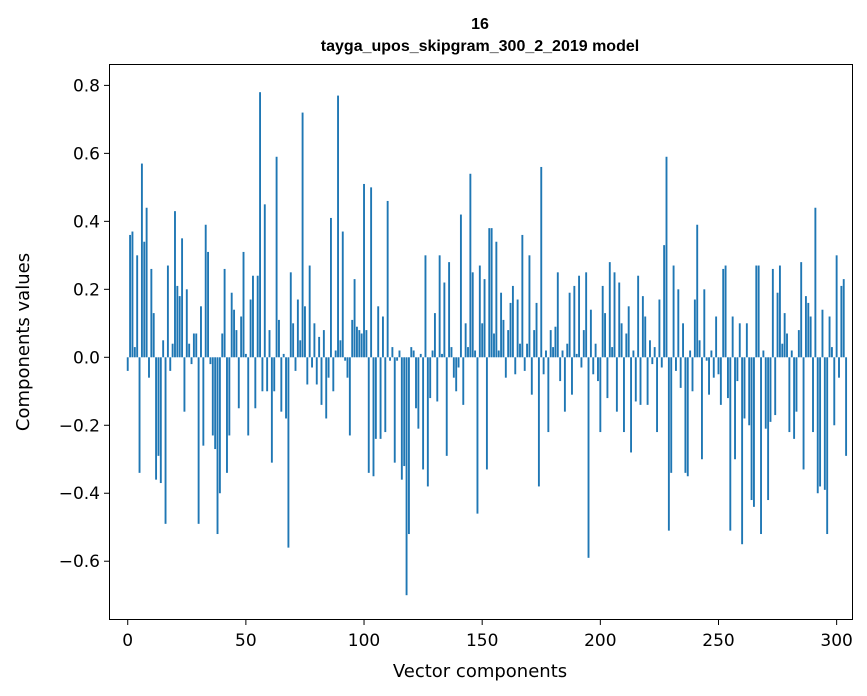  Describe the element at coordinates (127, 641) in the screenshot. I see `x-tick-label: 0` at that location.